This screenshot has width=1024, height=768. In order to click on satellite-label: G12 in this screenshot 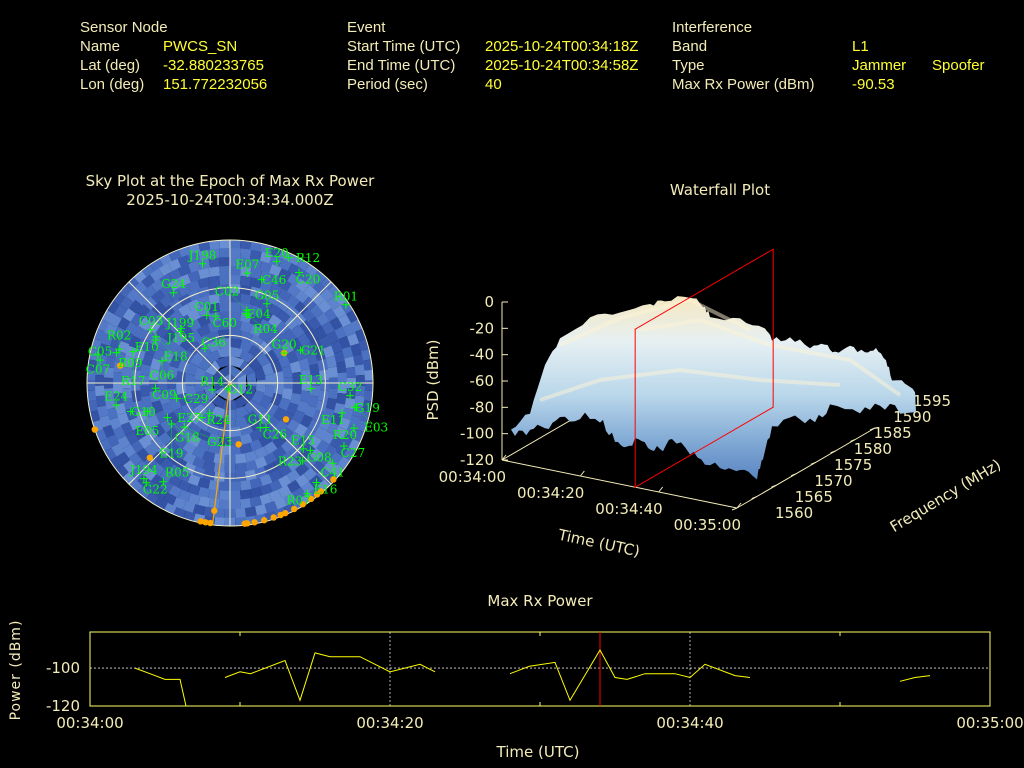, I will do `click(240, 390)`.